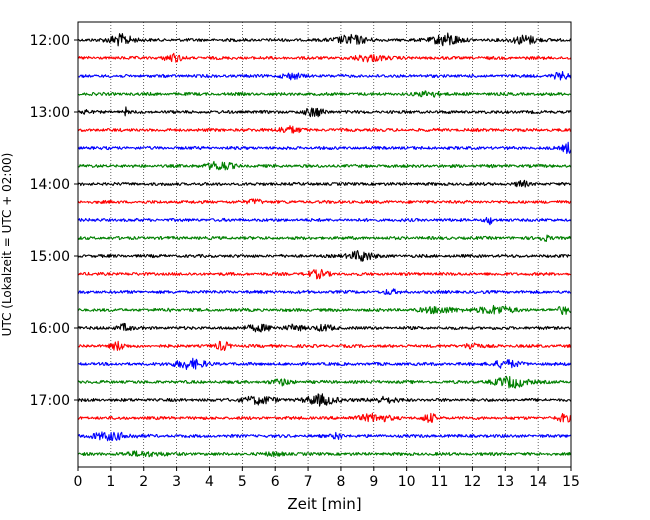 The image size is (650, 520). What do you see at coordinates (50, 41) in the screenshot?
I see `y-tick-label: 12:00` at bounding box center [50, 41].